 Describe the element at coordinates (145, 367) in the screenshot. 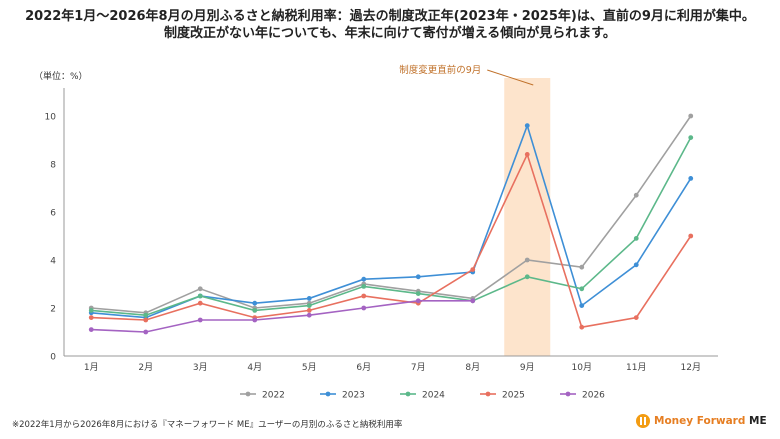

I see `x-tick-label: 2月` at that location.